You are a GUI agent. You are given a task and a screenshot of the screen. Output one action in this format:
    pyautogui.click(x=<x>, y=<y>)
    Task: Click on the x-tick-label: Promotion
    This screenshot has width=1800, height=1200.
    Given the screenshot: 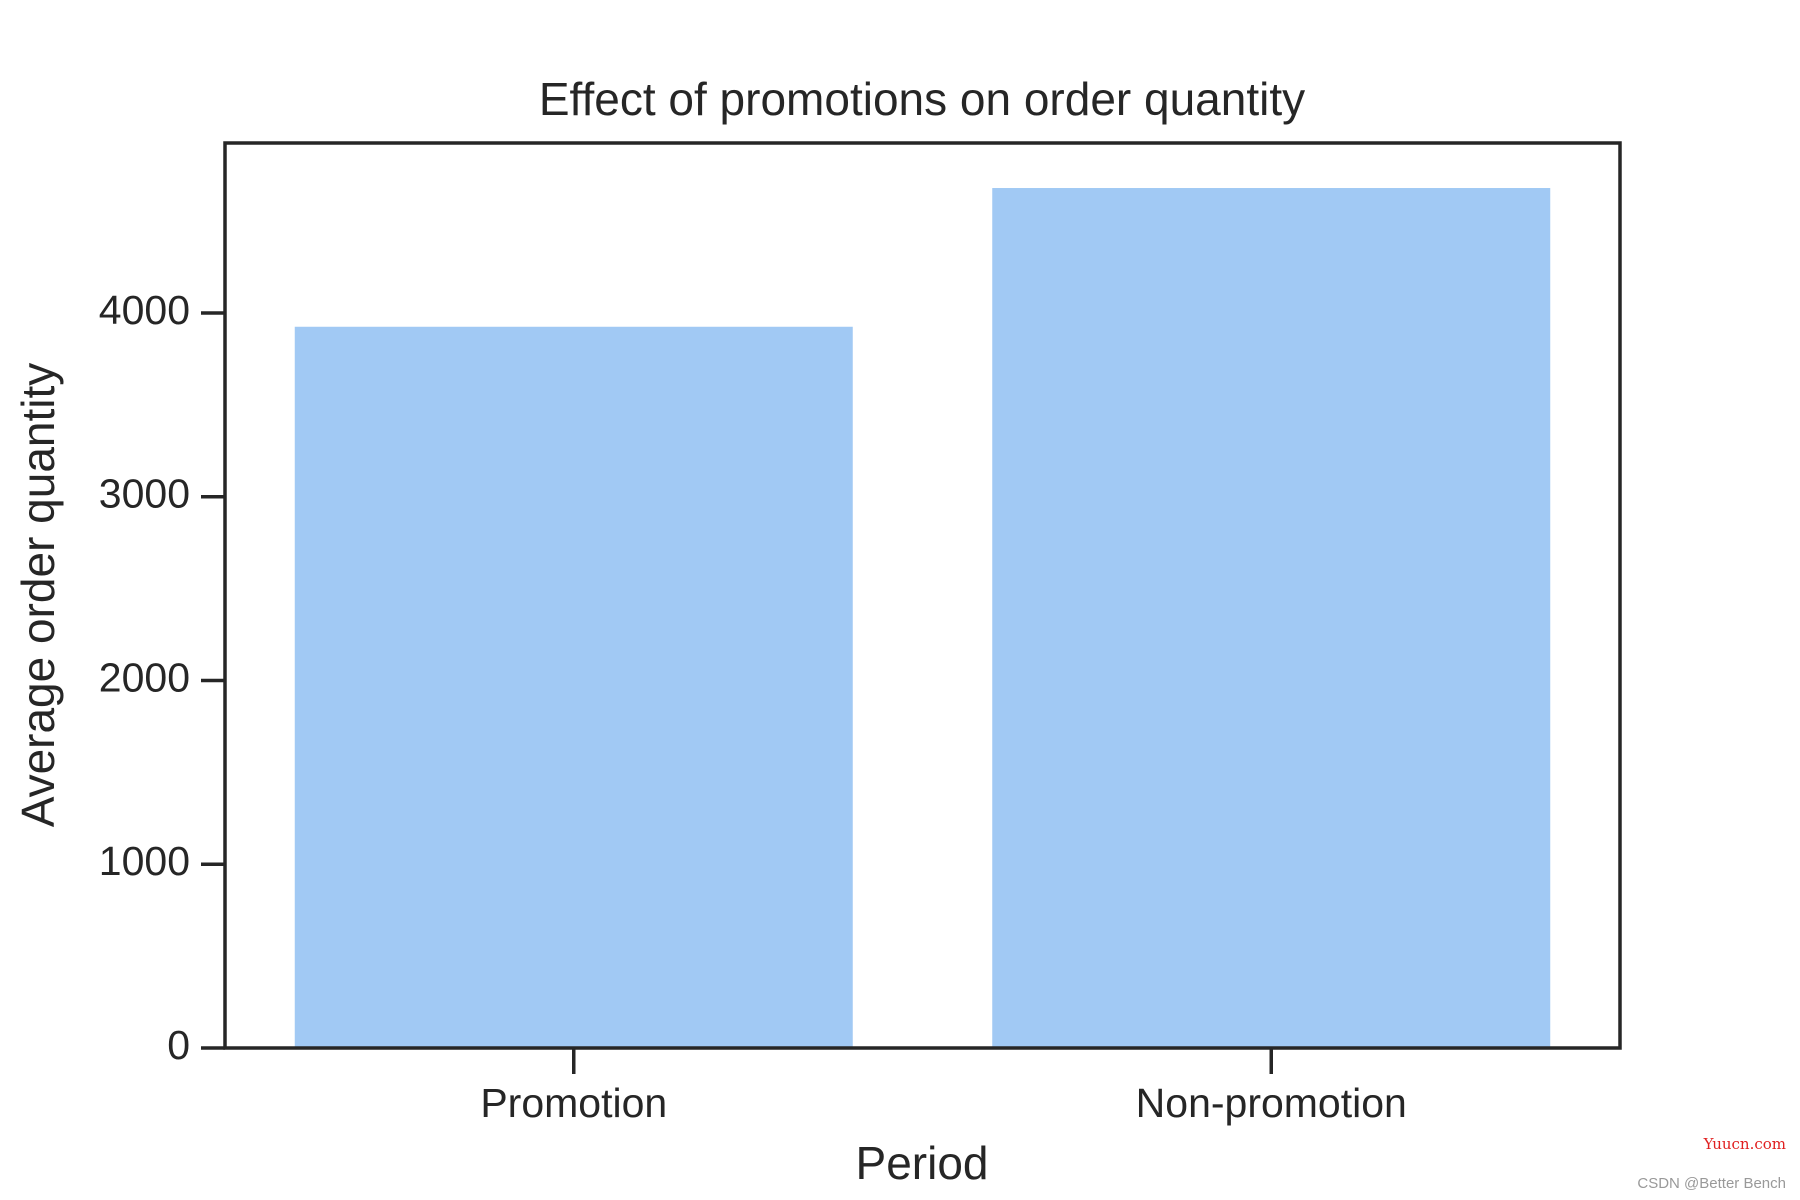 What is the action you would take?
    pyautogui.click(x=573, y=1103)
    